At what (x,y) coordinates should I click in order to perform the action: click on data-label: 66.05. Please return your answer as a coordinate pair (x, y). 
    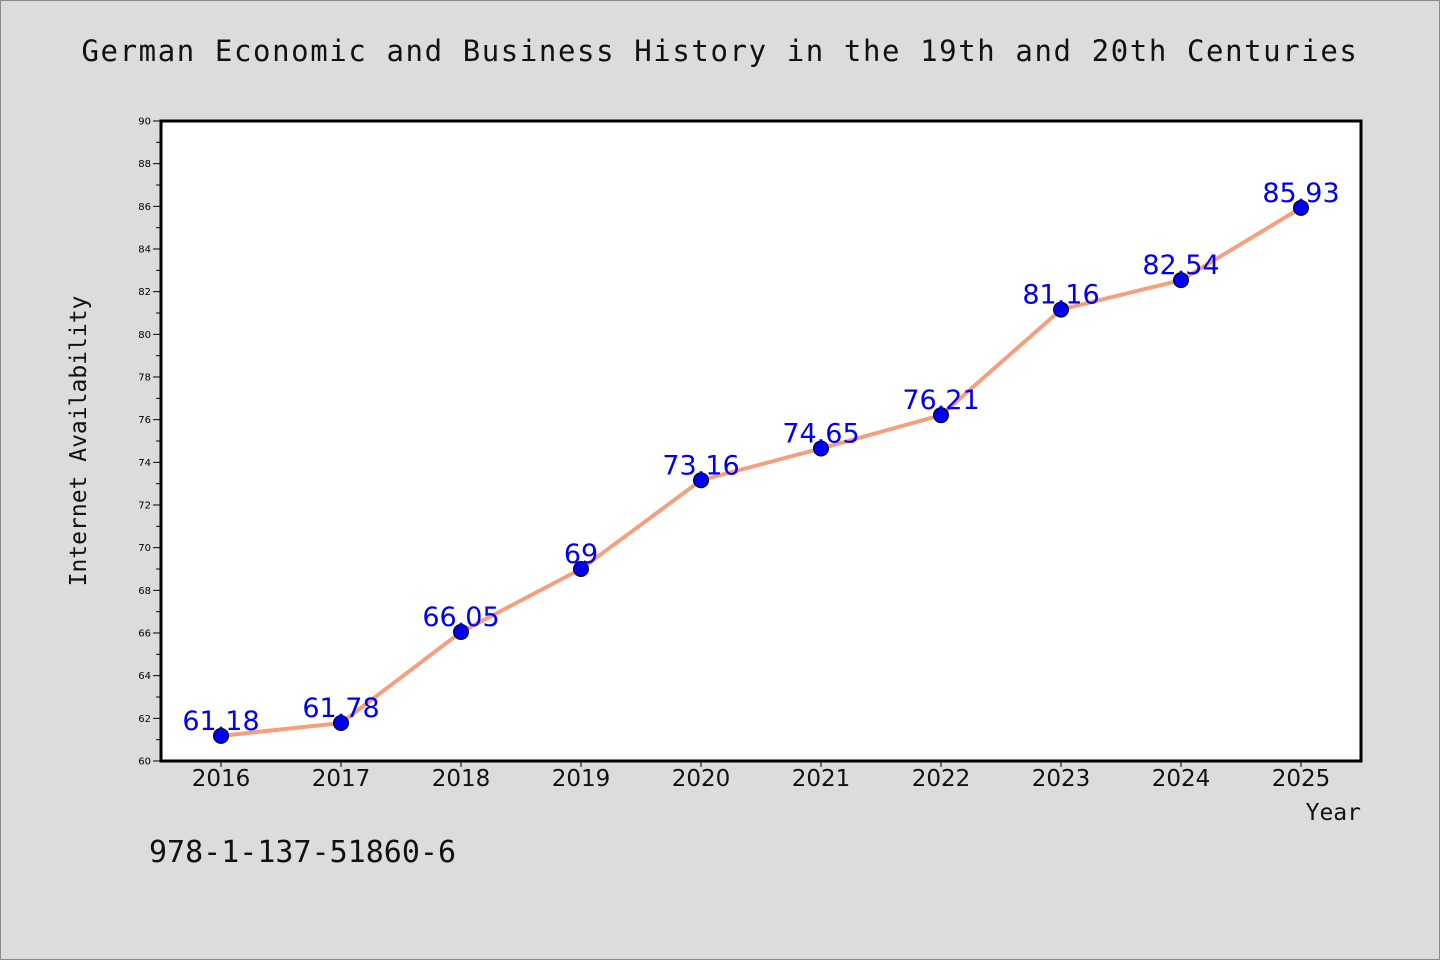
    Looking at the image, I should click on (460, 617).